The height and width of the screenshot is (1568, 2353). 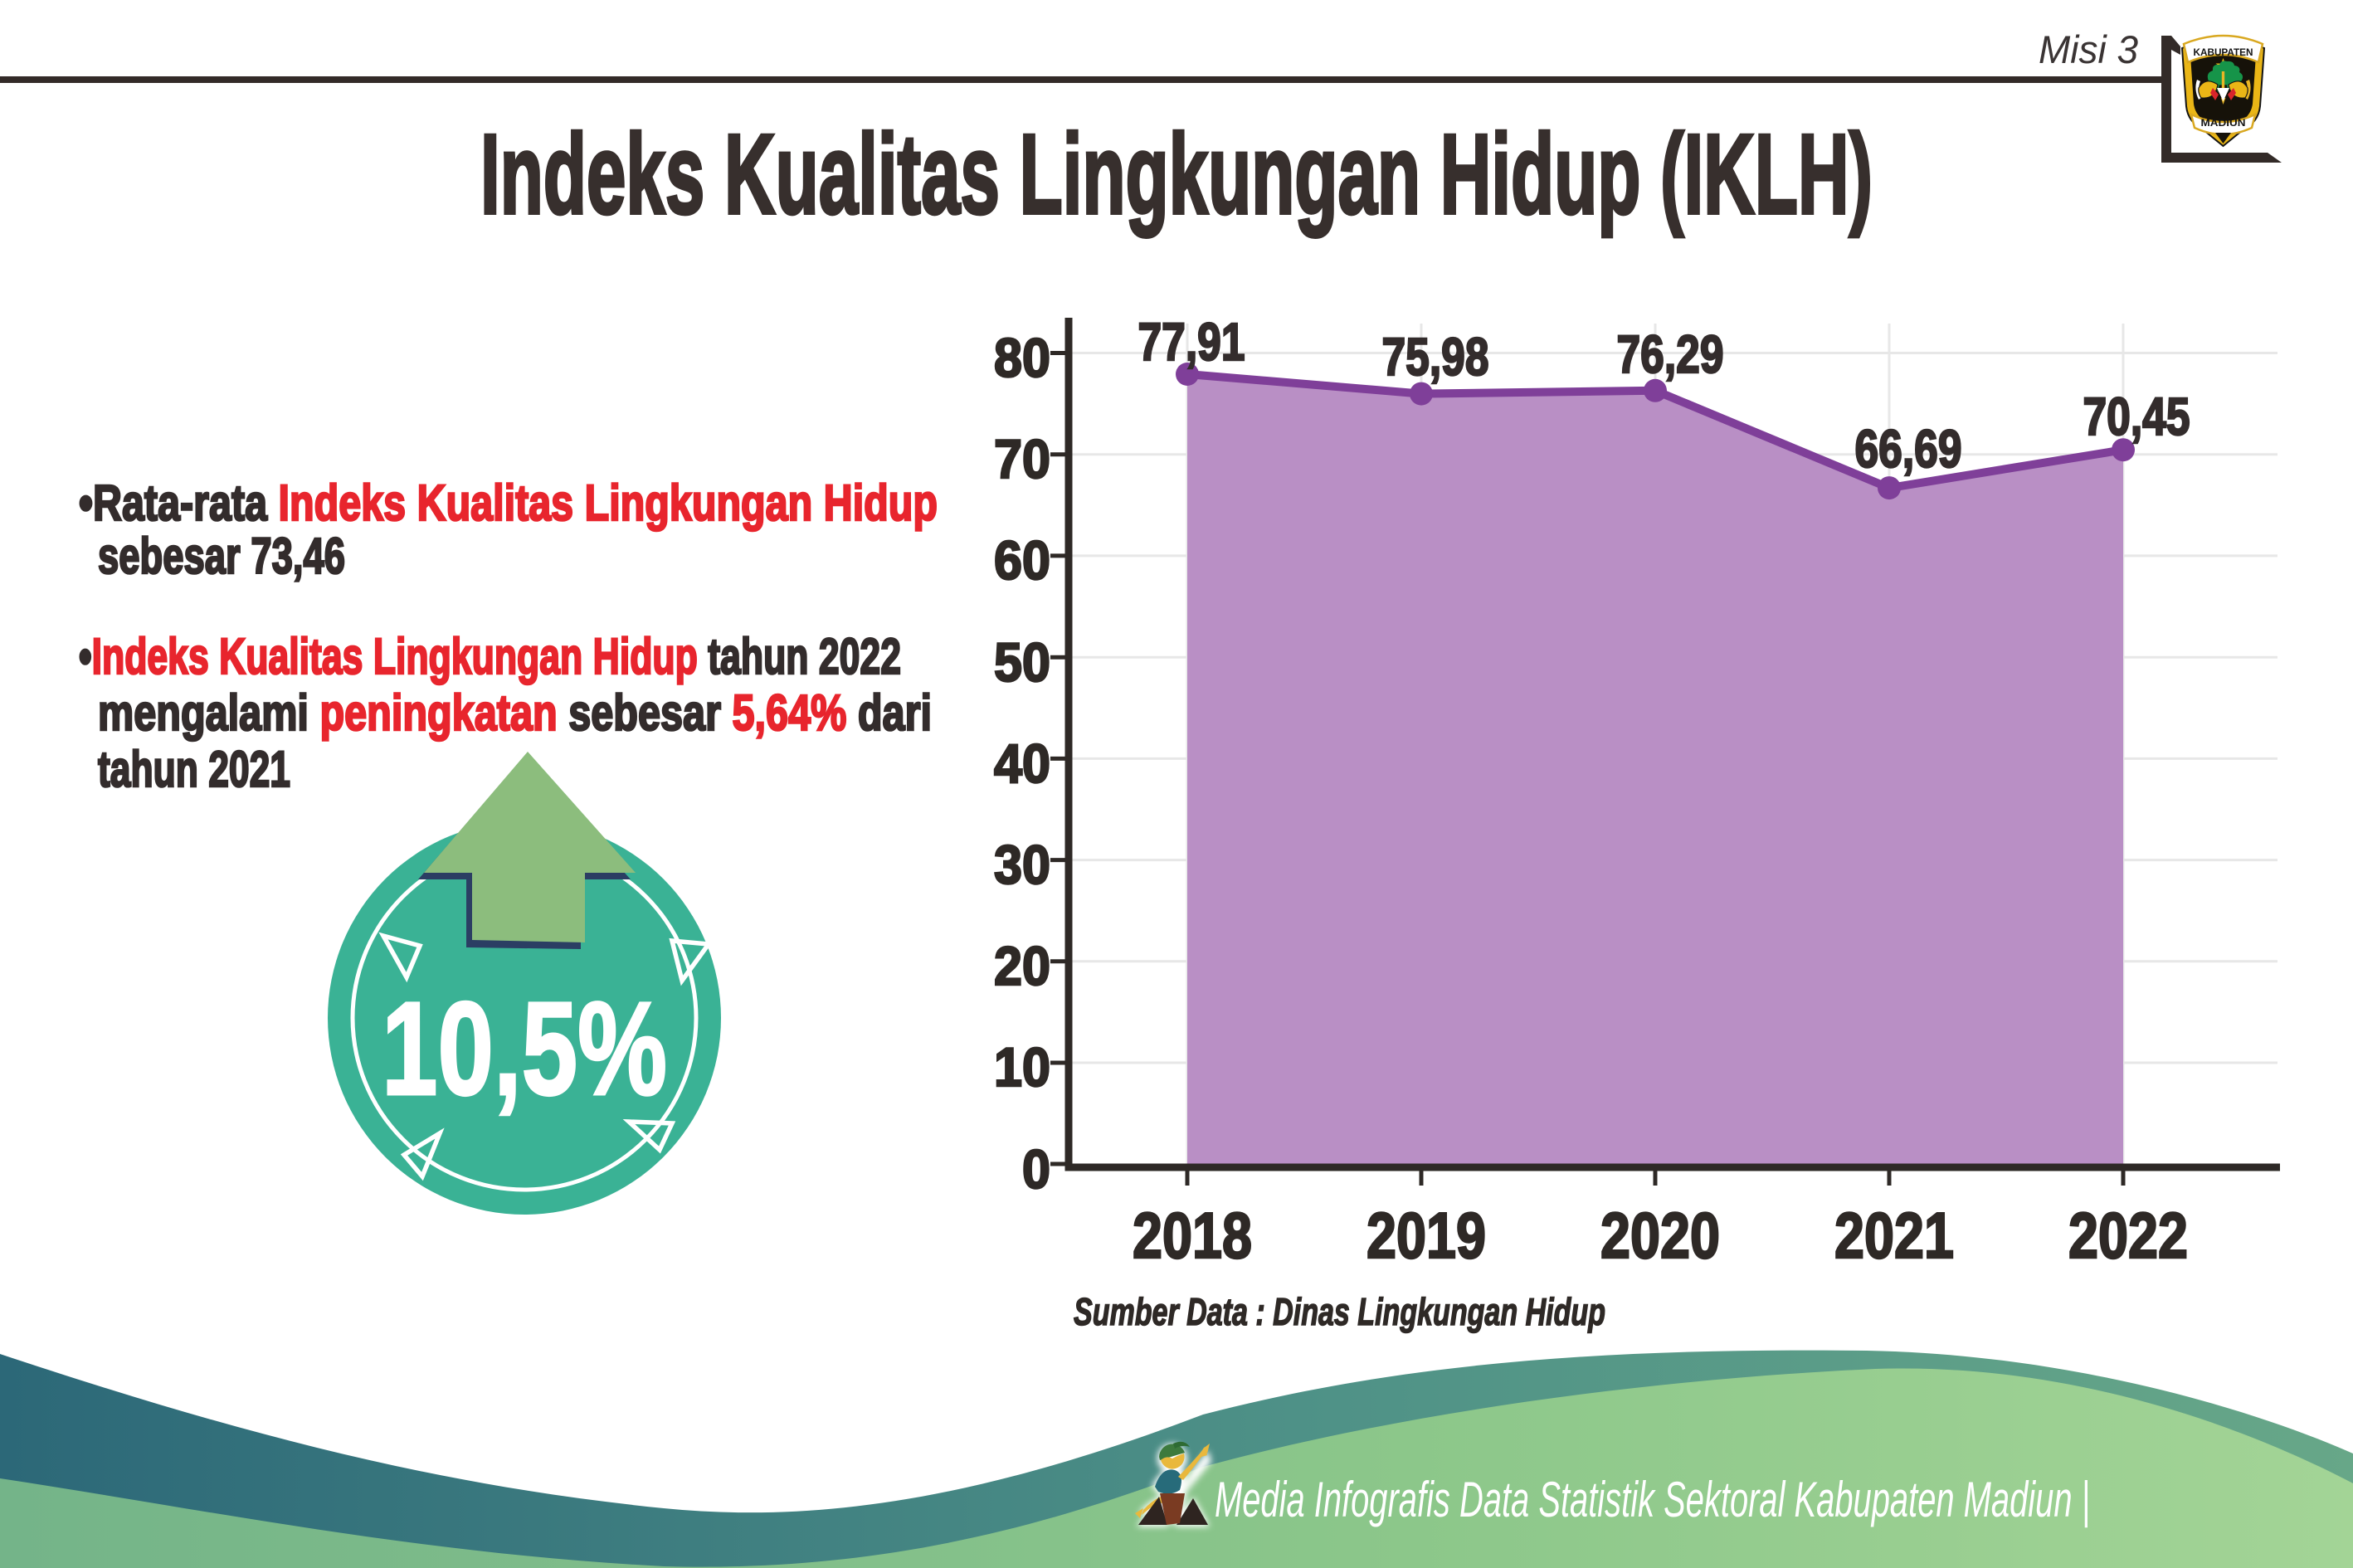 I want to click on svg-text: 76,29, so click(x=1670, y=354).